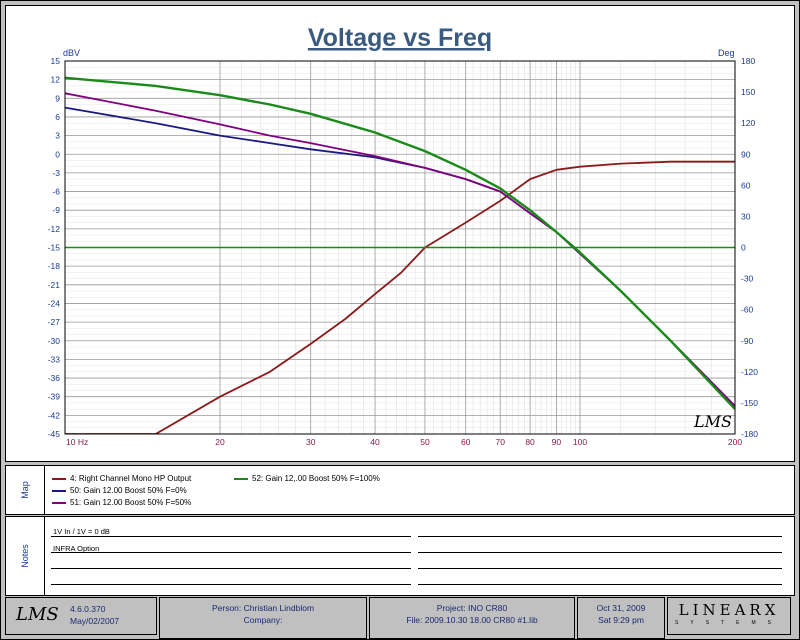 The height and width of the screenshot is (640, 800). Describe the element at coordinates (54, 248) in the screenshot. I see `y-left-tick-label: -15` at that location.